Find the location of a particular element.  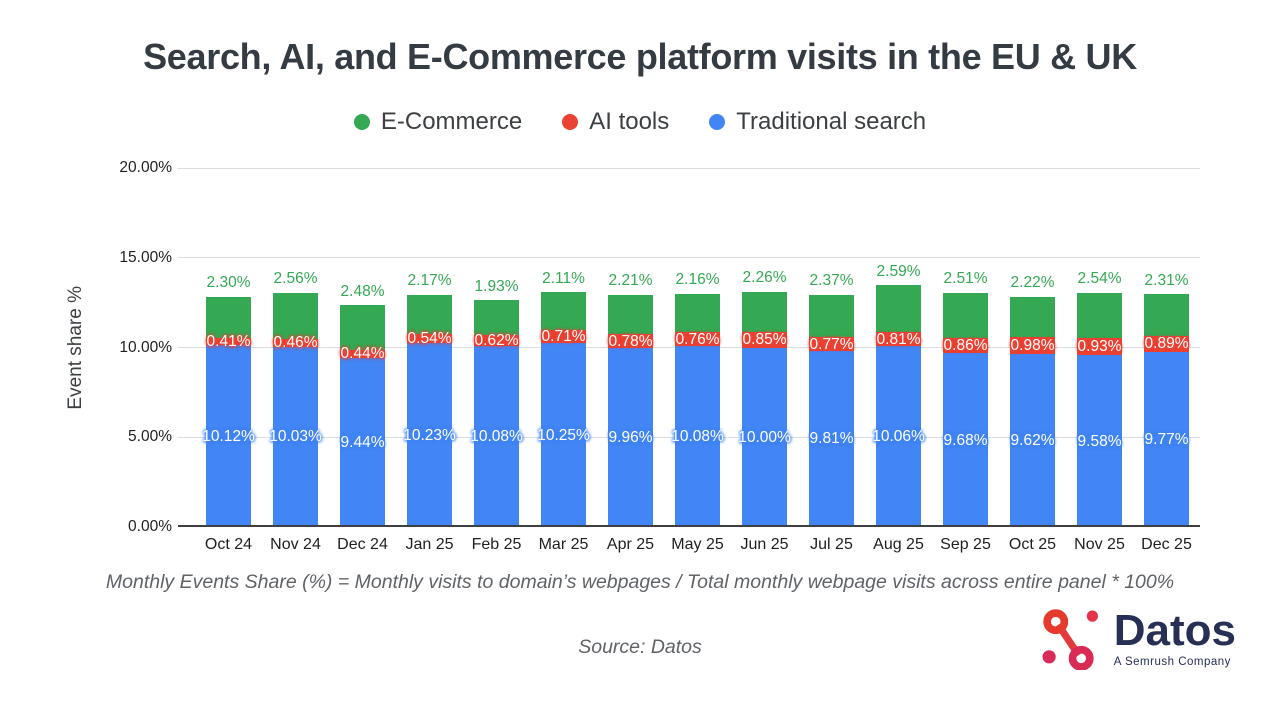

data-label-e-commerce: 2.22% is located at coordinates (1032, 283).